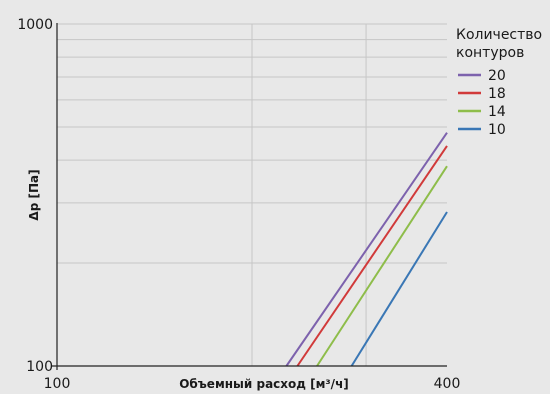 The width and height of the screenshot is (550, 394). I want to click on legend-title-line-1: Количество, so click(499, 35).